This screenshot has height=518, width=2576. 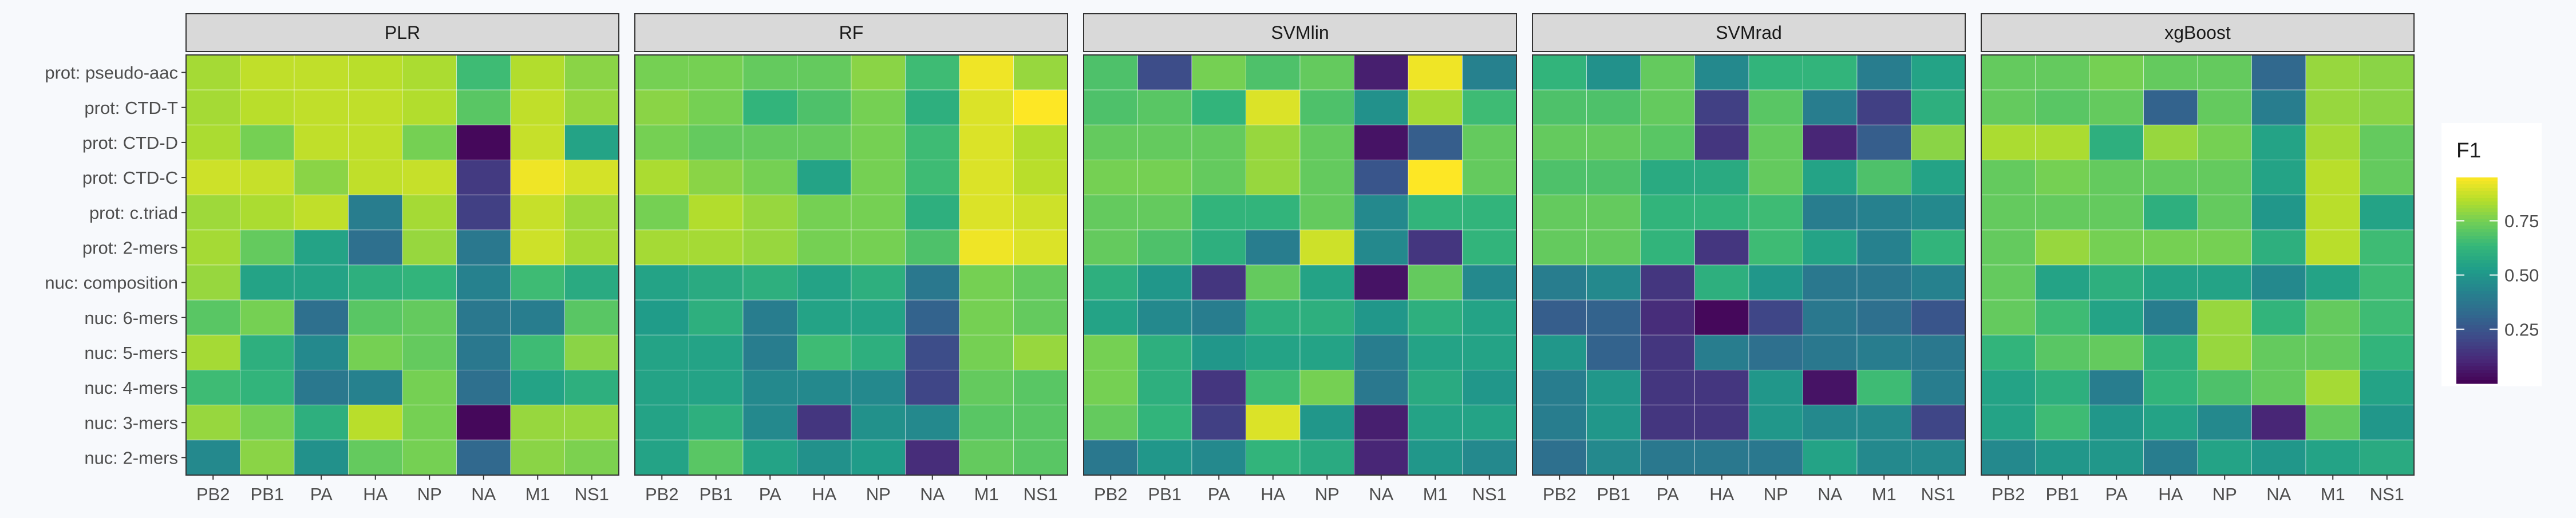 What do you see at coordinates (2197, 32) in the screenshot?
I see `facet-label: xgBoost` at bounding box center [2197, 32].